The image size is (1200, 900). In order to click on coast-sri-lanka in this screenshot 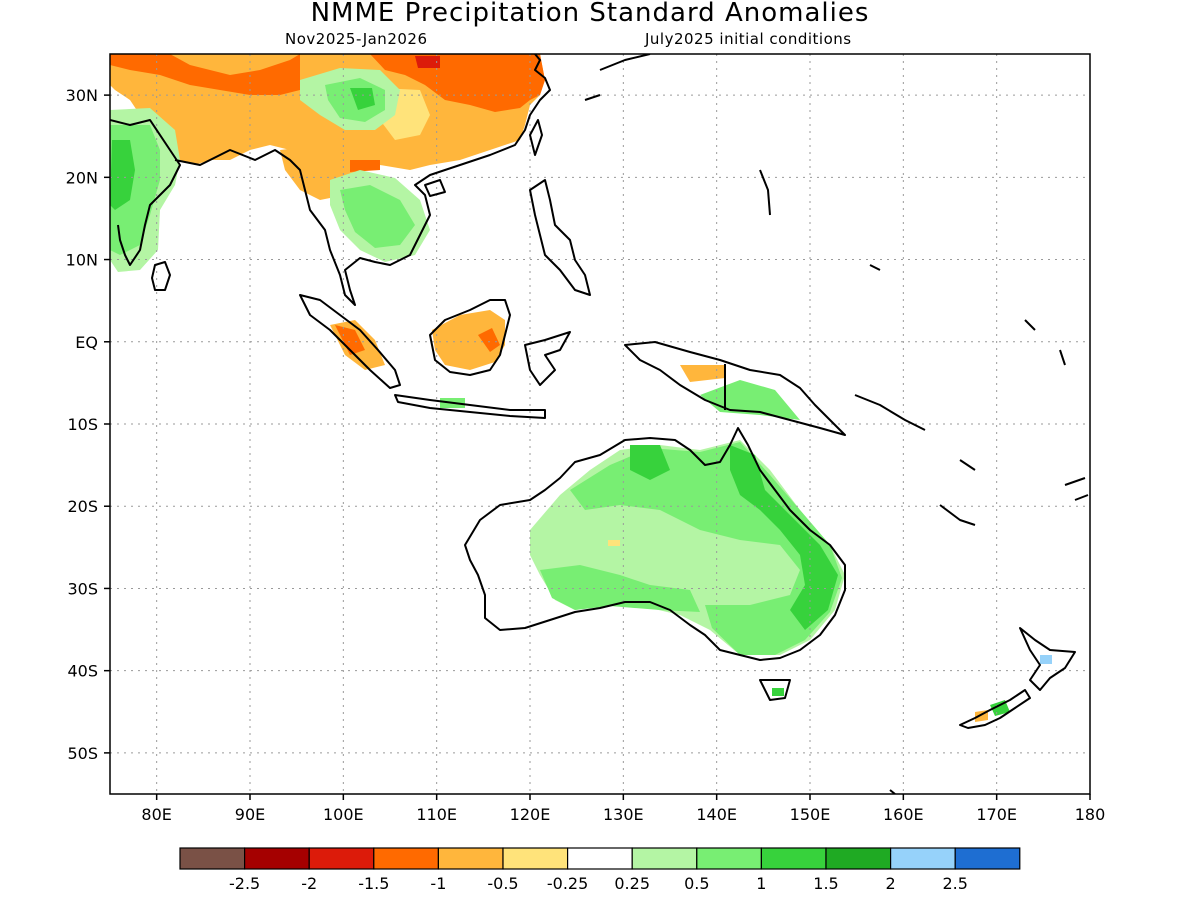, I will do `click(161, 276)`.